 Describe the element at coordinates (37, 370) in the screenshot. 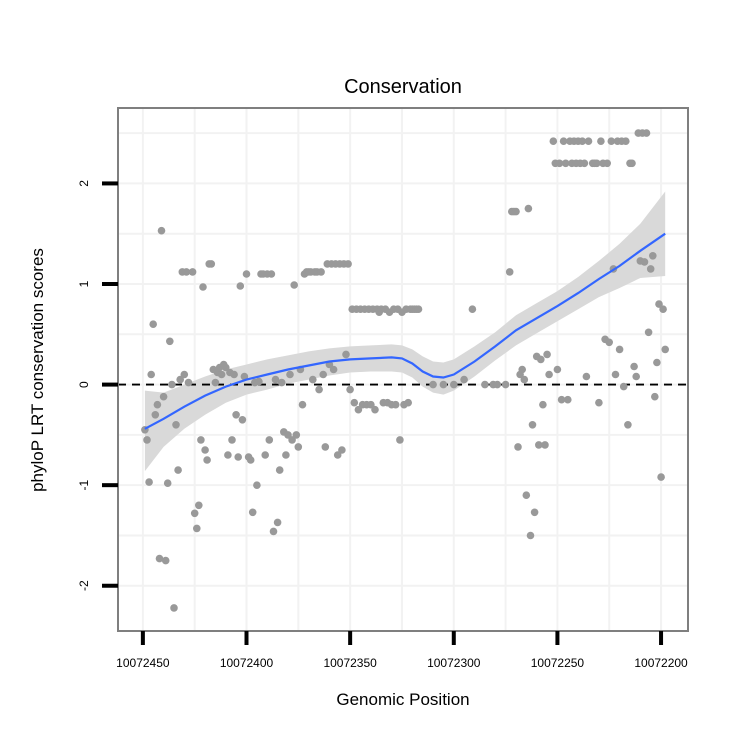

I see `y-axis-title: phyloP LRT conservation scores` at that location.